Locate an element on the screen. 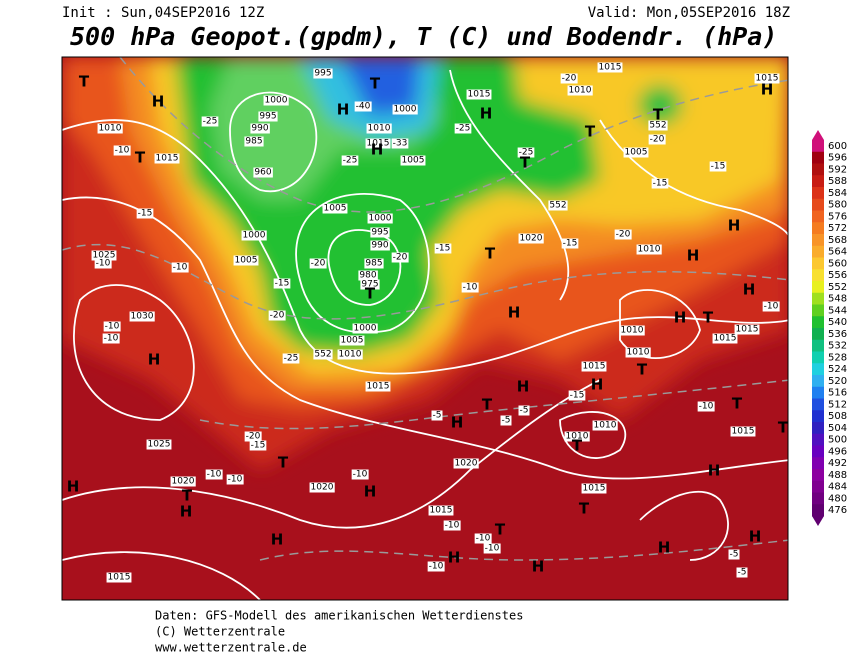 Image resolution: width=850 pixels, height=657 pixels. colorbar-label: 544 is located at coordinates (837, 310).